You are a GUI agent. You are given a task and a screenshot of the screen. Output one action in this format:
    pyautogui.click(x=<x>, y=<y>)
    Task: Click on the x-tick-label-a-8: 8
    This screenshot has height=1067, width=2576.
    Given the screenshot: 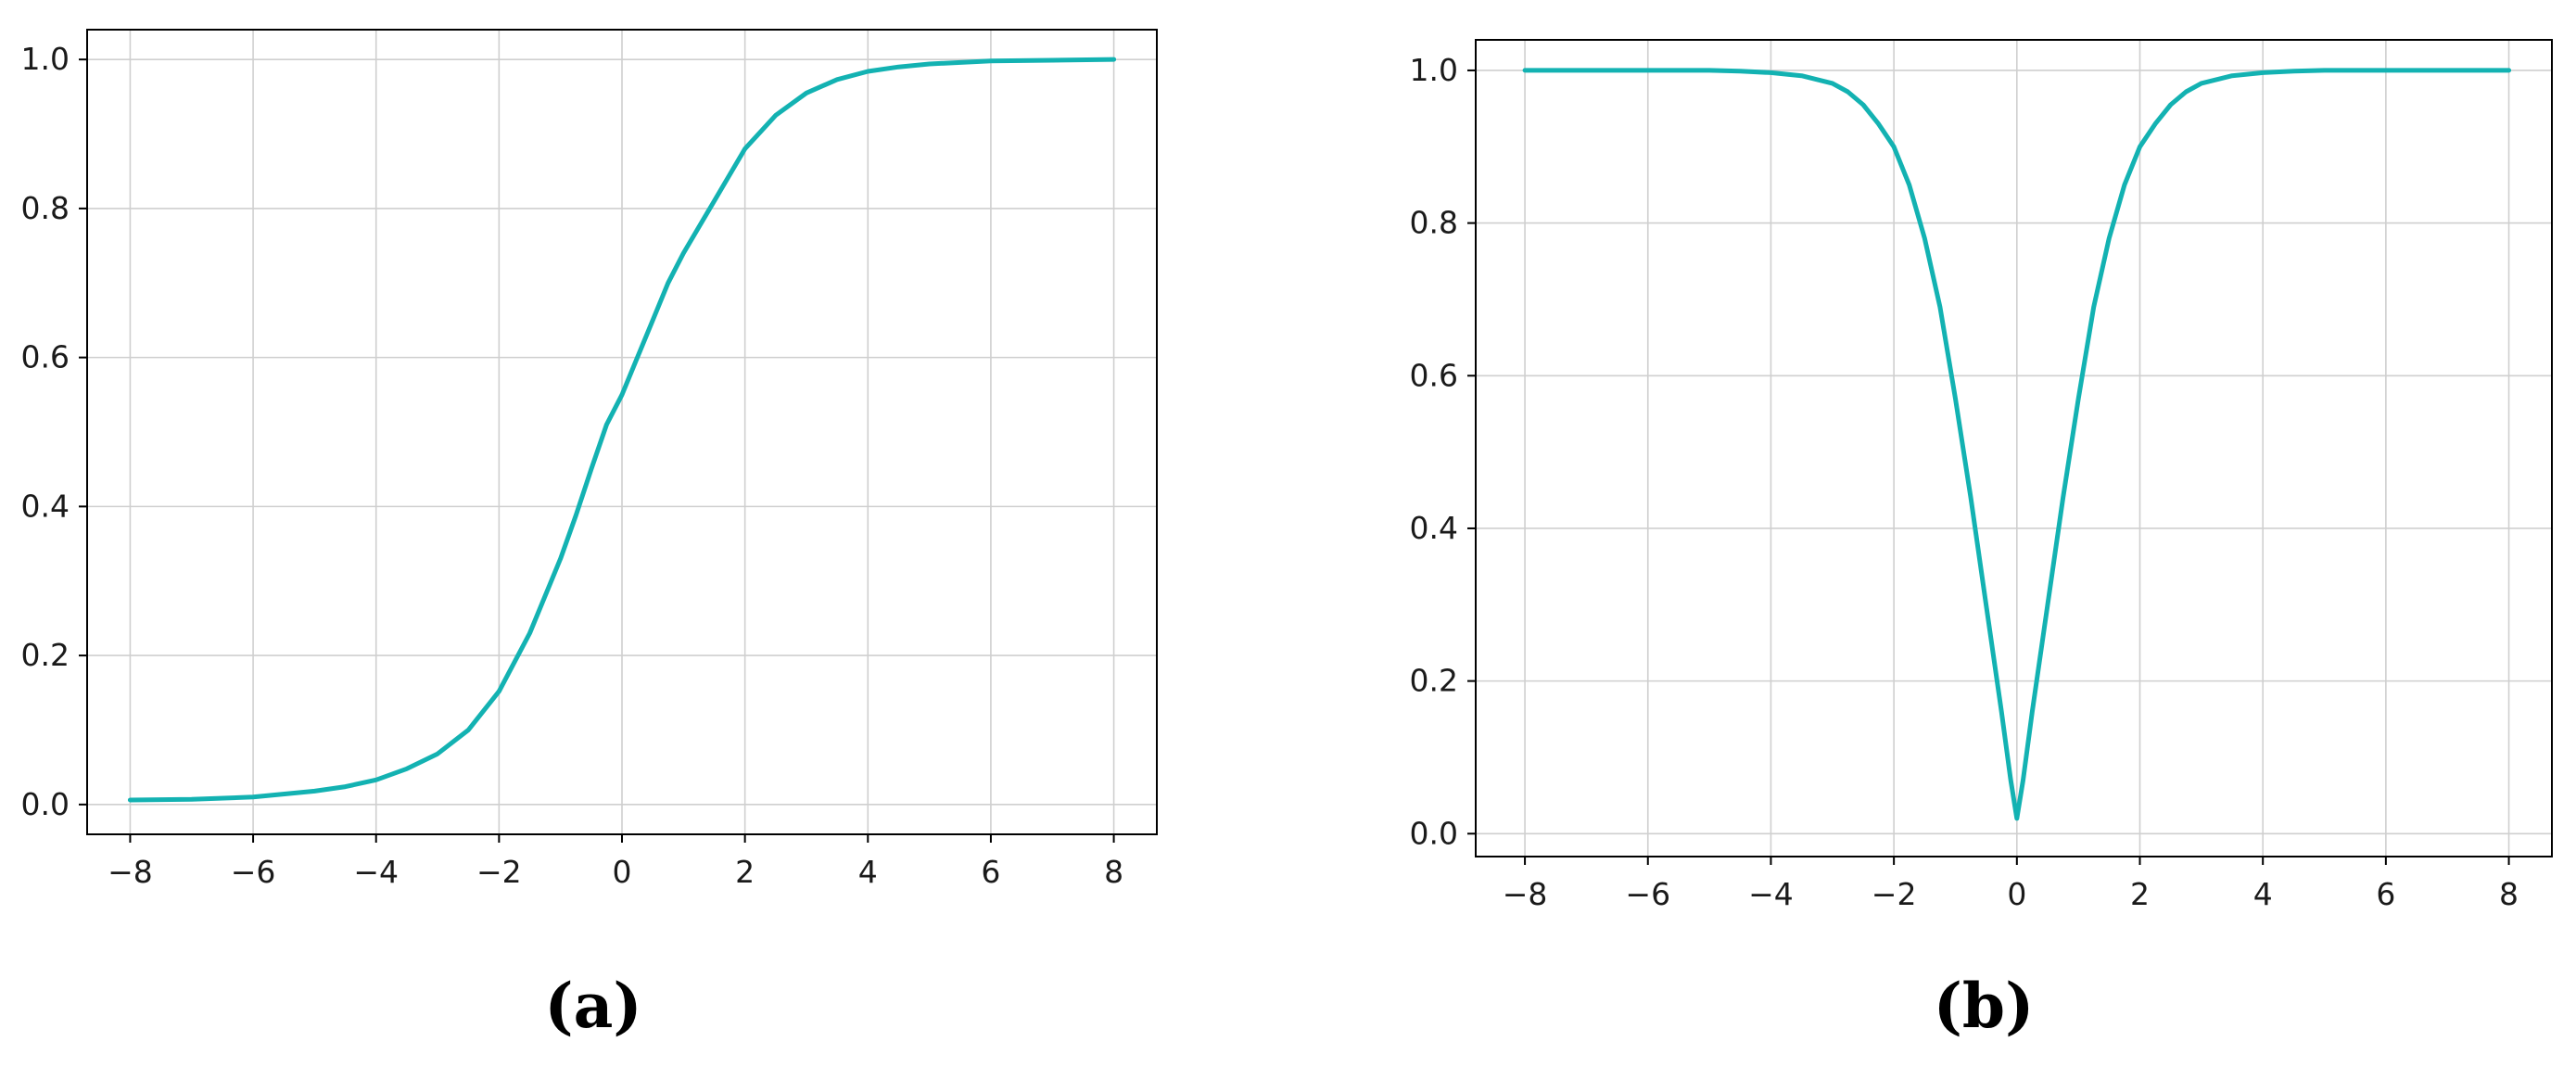 What is the action you would take?
    pyautogui.click(x=1113, y=872)
    